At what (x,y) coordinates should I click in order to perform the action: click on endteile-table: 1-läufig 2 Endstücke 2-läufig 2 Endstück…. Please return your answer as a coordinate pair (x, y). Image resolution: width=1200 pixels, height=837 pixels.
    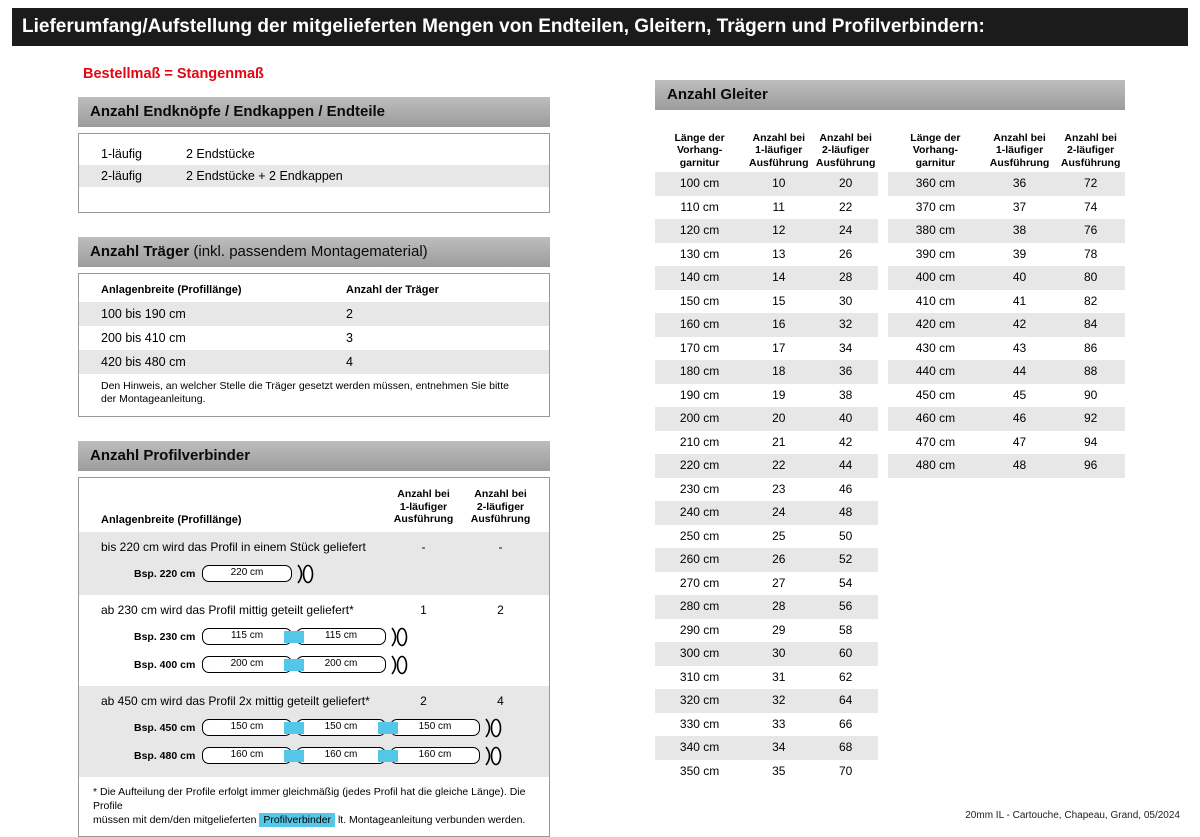
    Looking at the image, I should click on (314, 173).